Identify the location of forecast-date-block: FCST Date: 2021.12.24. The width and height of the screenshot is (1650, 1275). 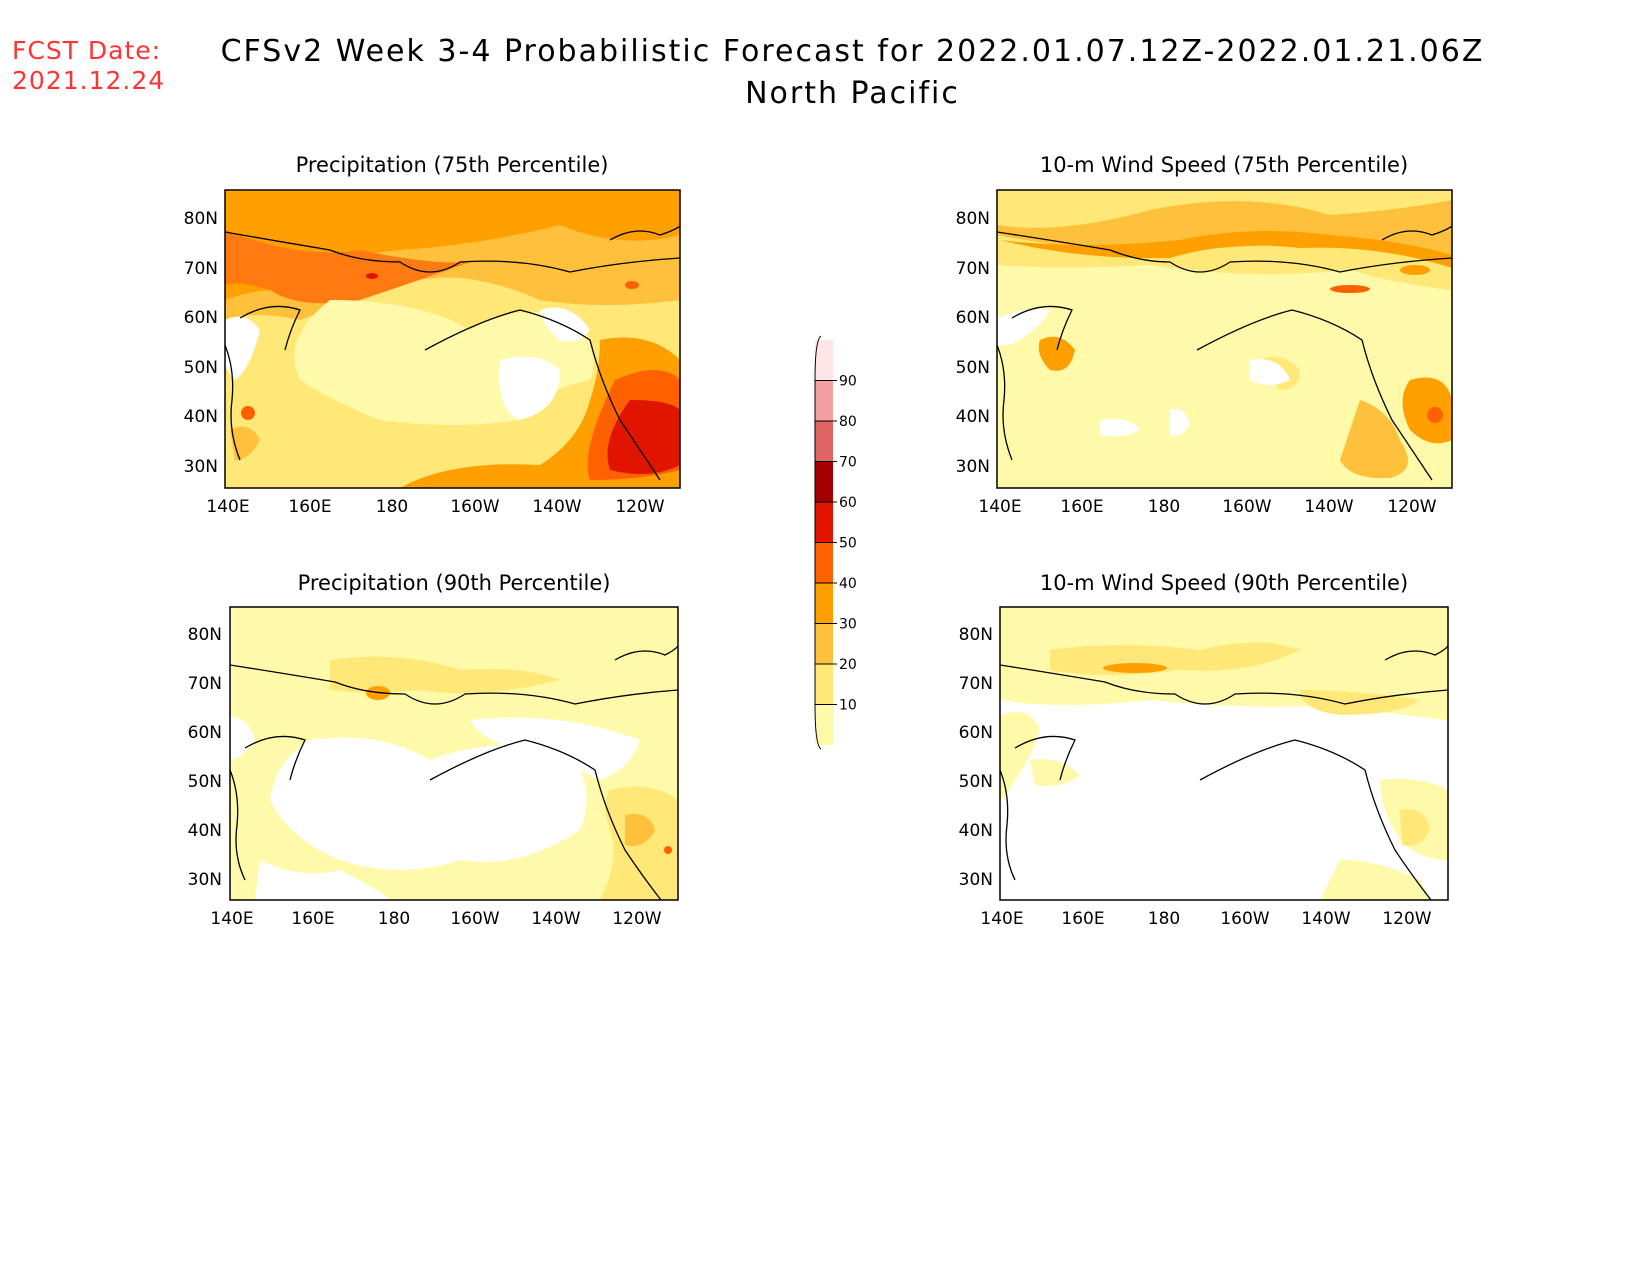
(88, 66).